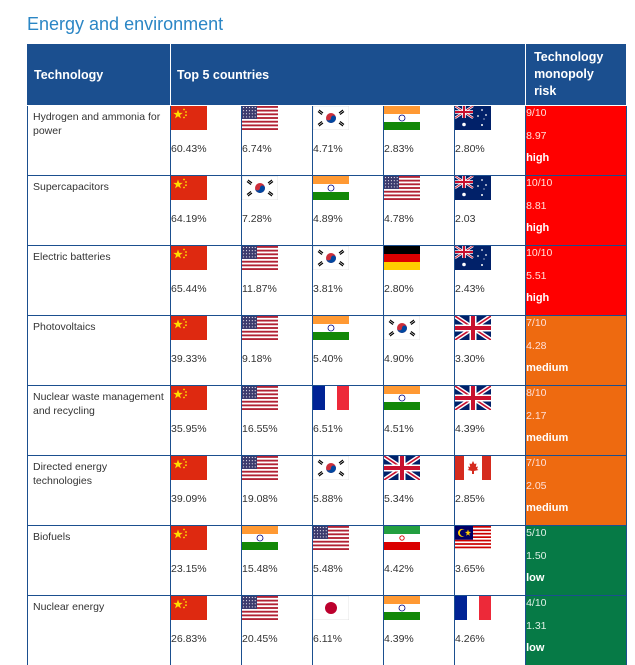 Image resolution: width=635 pixels, height=665 pixels. Describe the element at coordinates (277, 149) in the screenshot. I see `country-share: 6.74%` at that location.